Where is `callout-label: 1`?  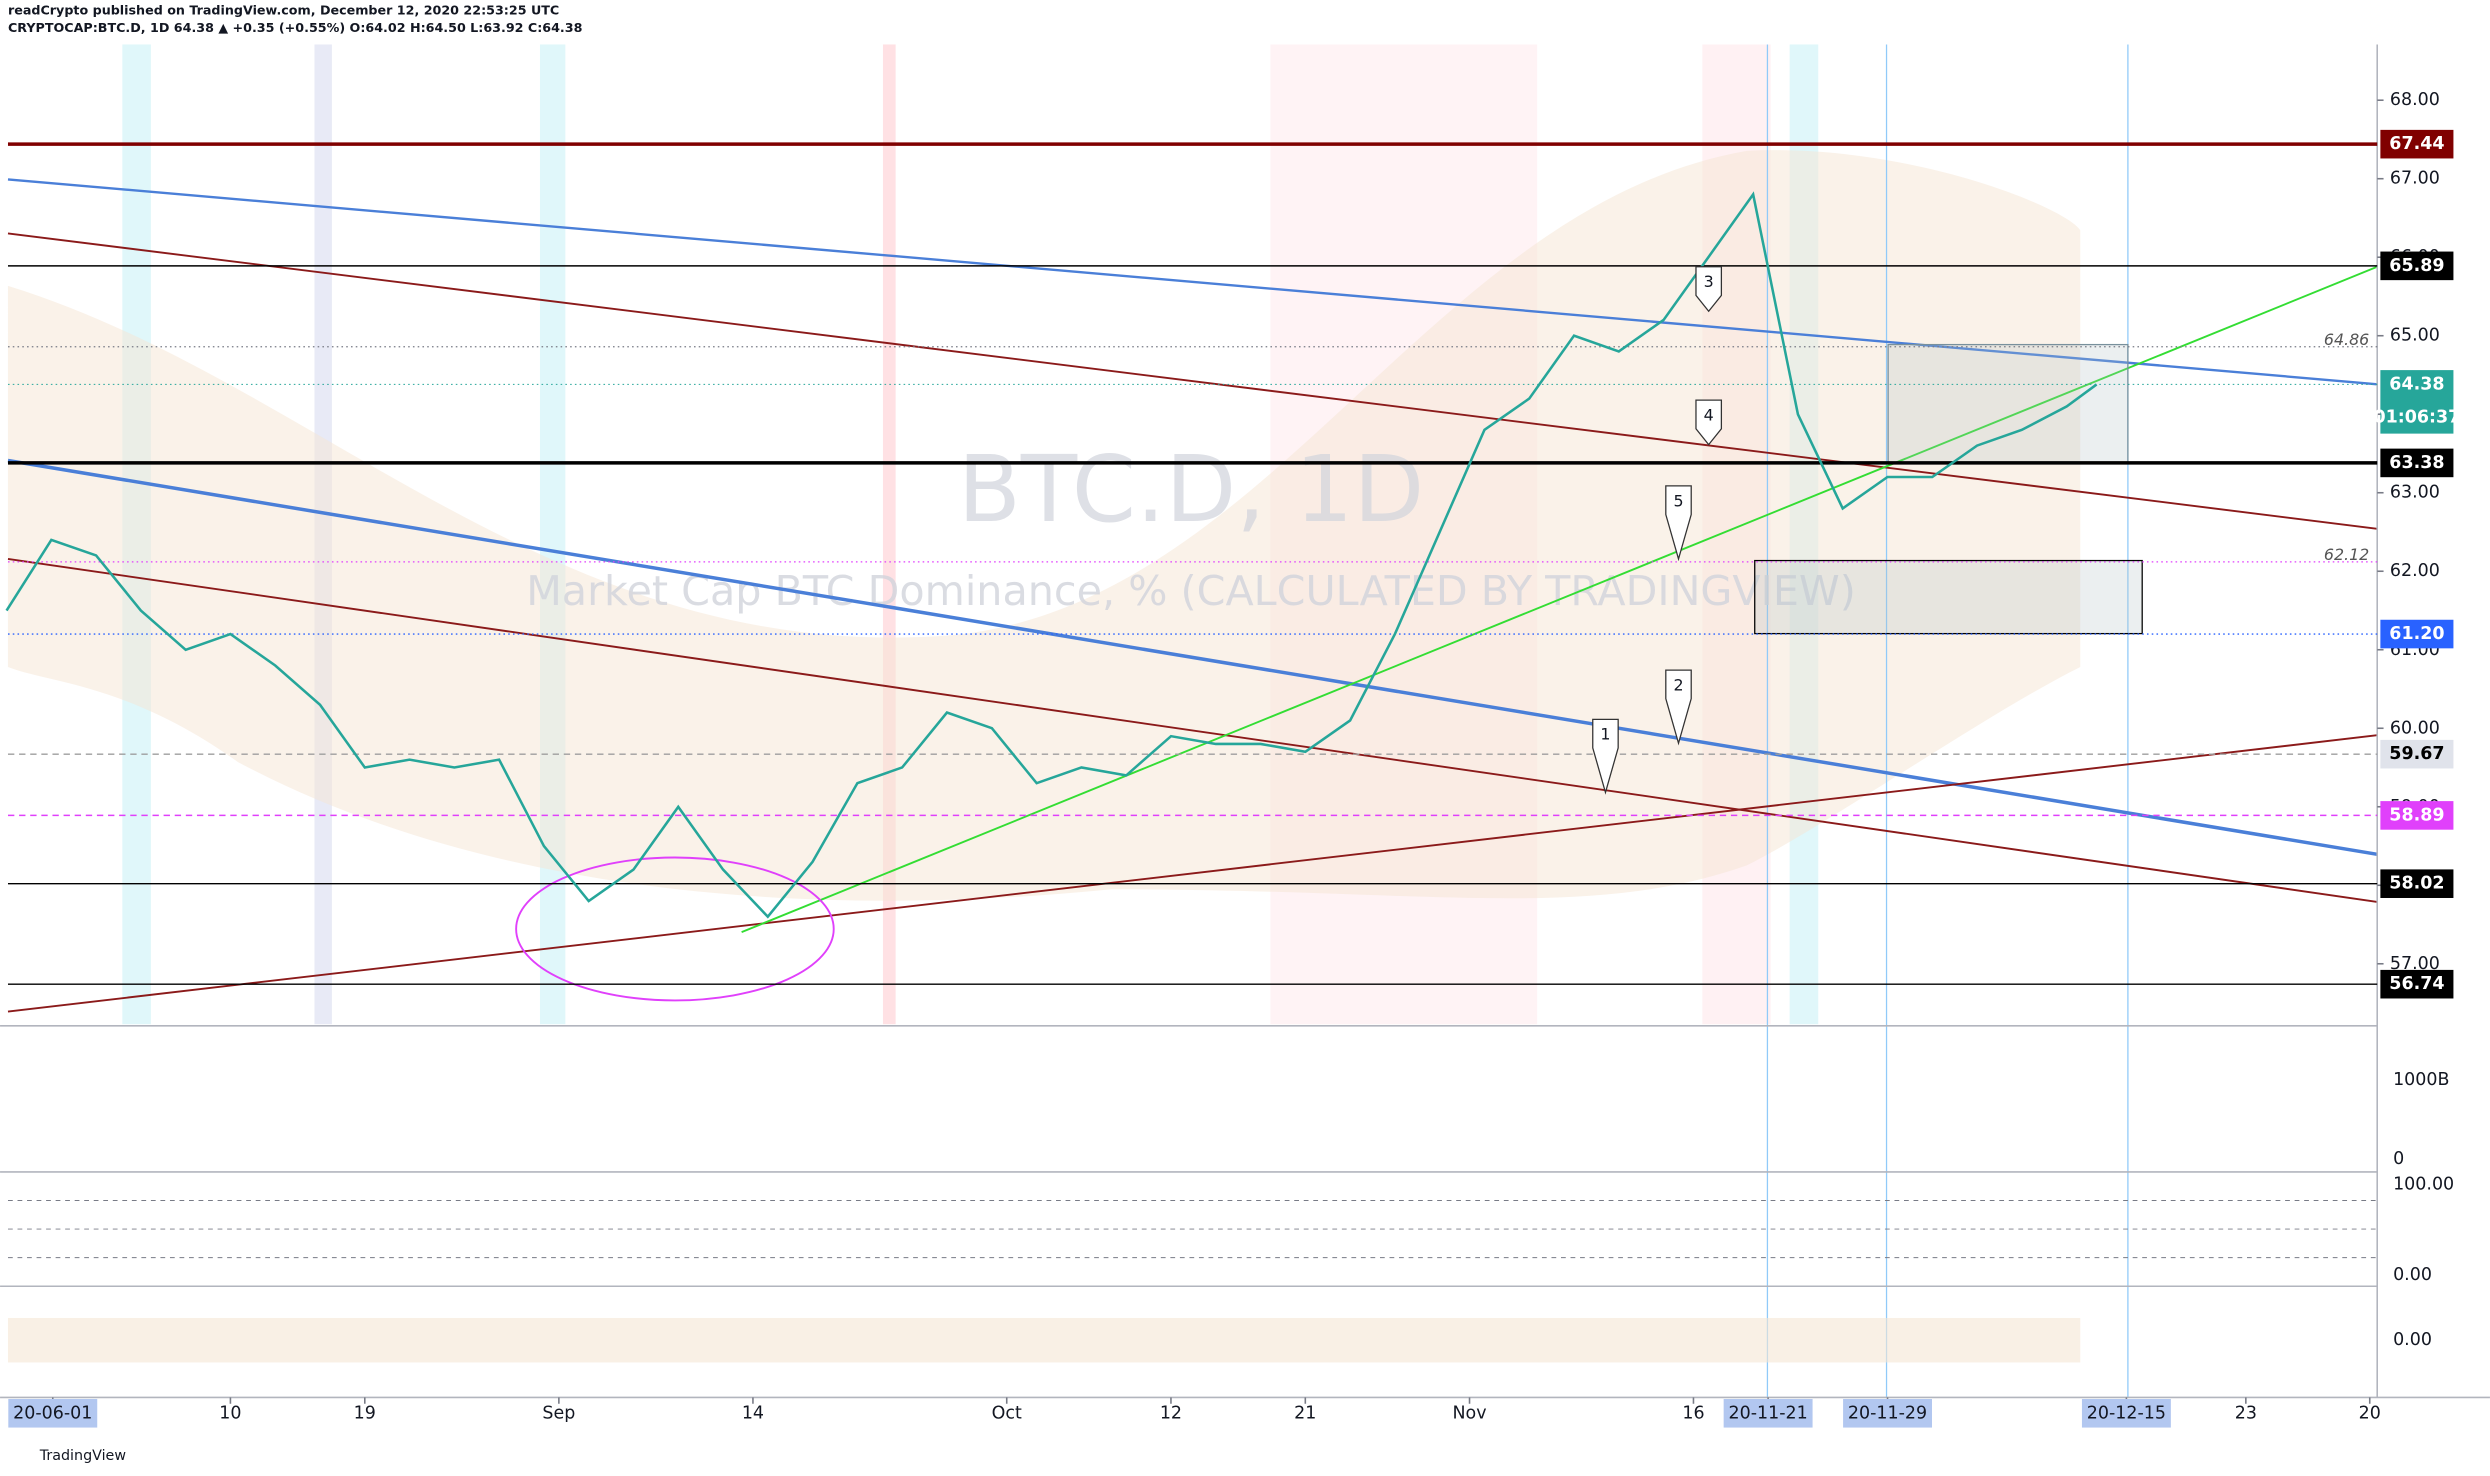
callout-label: 1 is located at coordinates (1605, 734).